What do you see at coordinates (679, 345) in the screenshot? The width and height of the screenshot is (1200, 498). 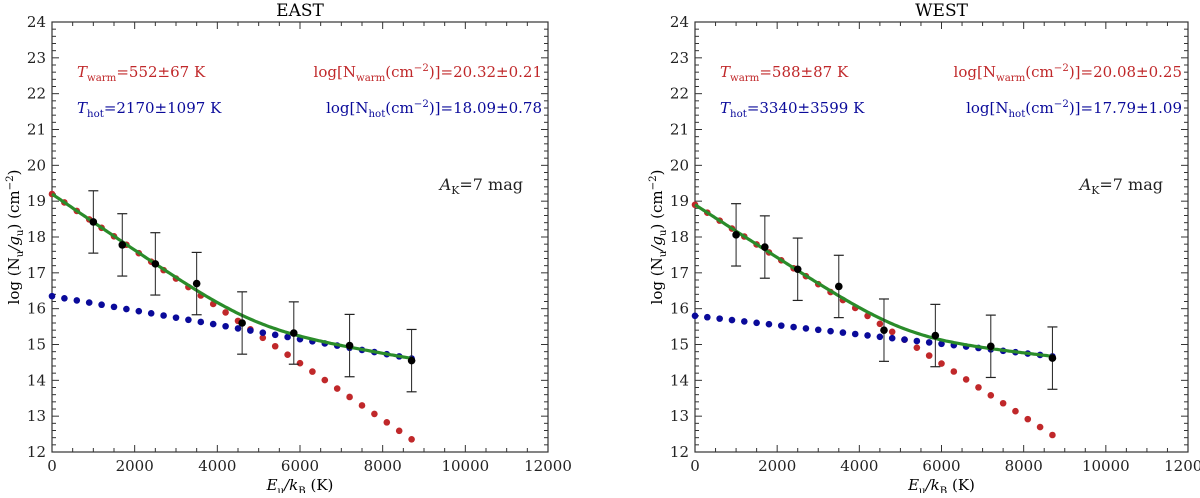 I see `y-tick-label: 15` at bounding box center [679, 345].